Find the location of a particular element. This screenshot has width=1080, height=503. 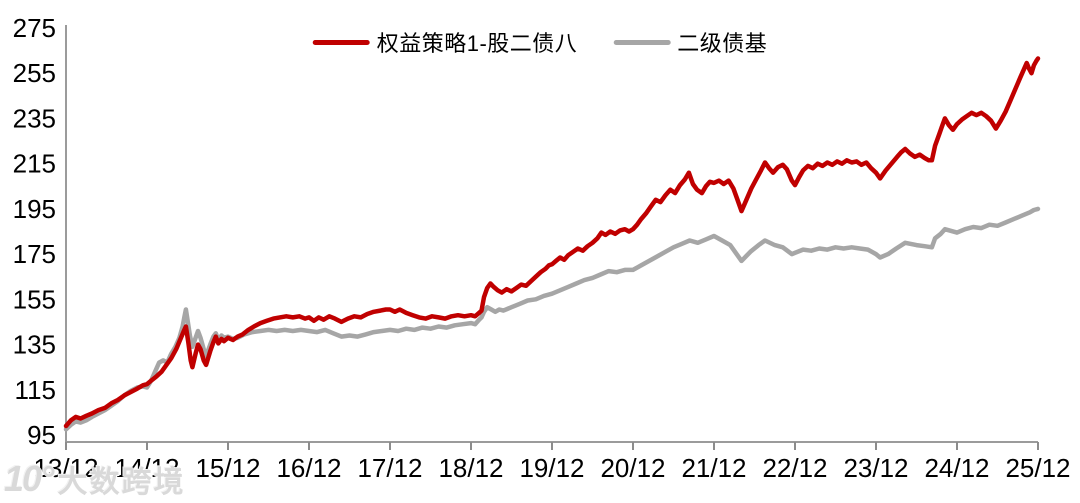

x-axis-label: 13/12 is located at coordinates (65, 468).